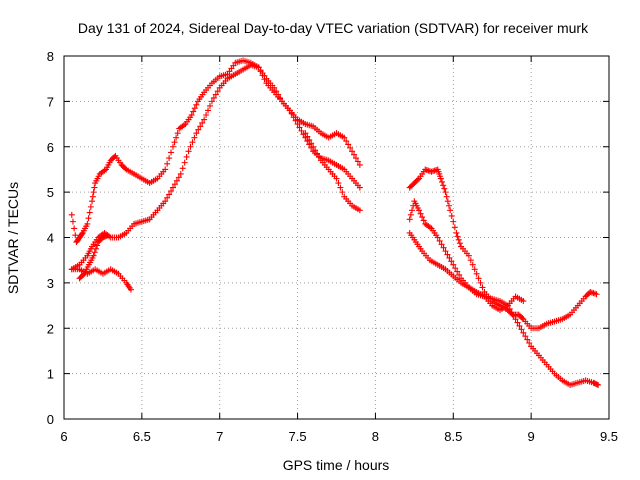  Describe the element at coordinates (339, 436) in the screenshot. I see `x-tick-labels: 6 6.5 7 7.5 8 8.5 9 9.5` at that location.